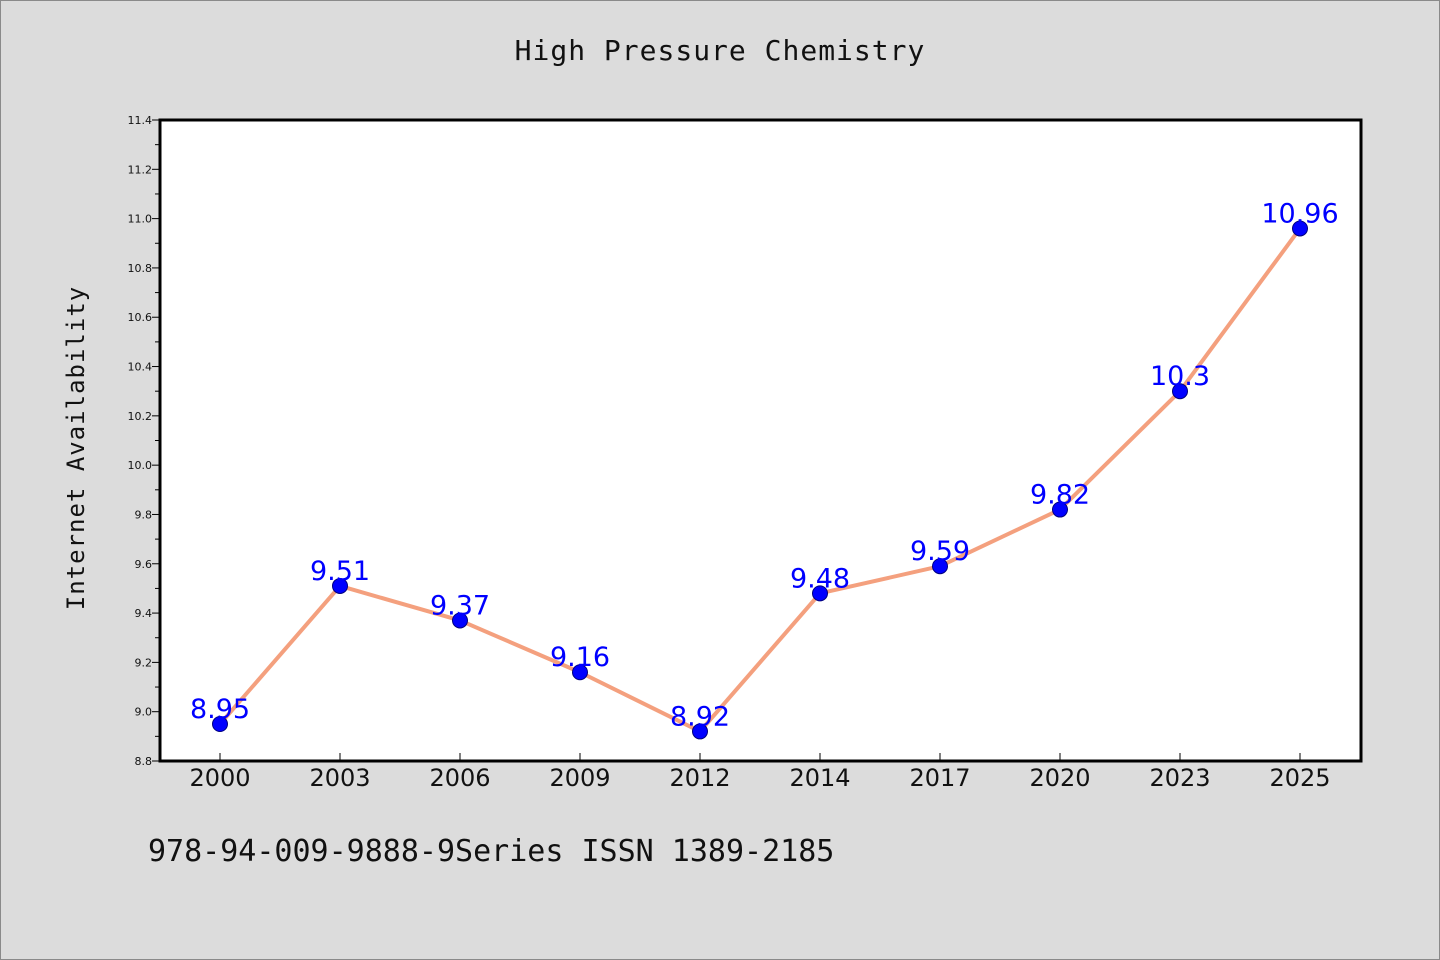  Describe the element at coordinates (140, 465) in the screenshot. I see `y-tick-label: 10.0` at that location.